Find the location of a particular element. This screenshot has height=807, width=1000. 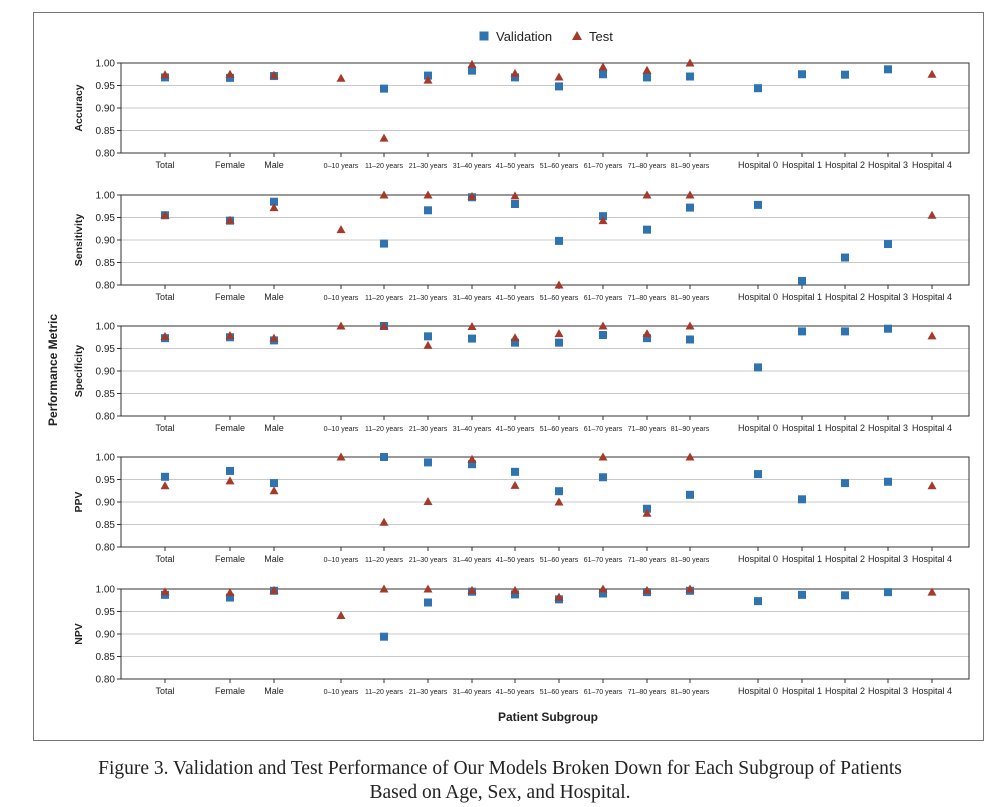

point-sensitivity-test-61-70-years is located at coordinates (603, 220).